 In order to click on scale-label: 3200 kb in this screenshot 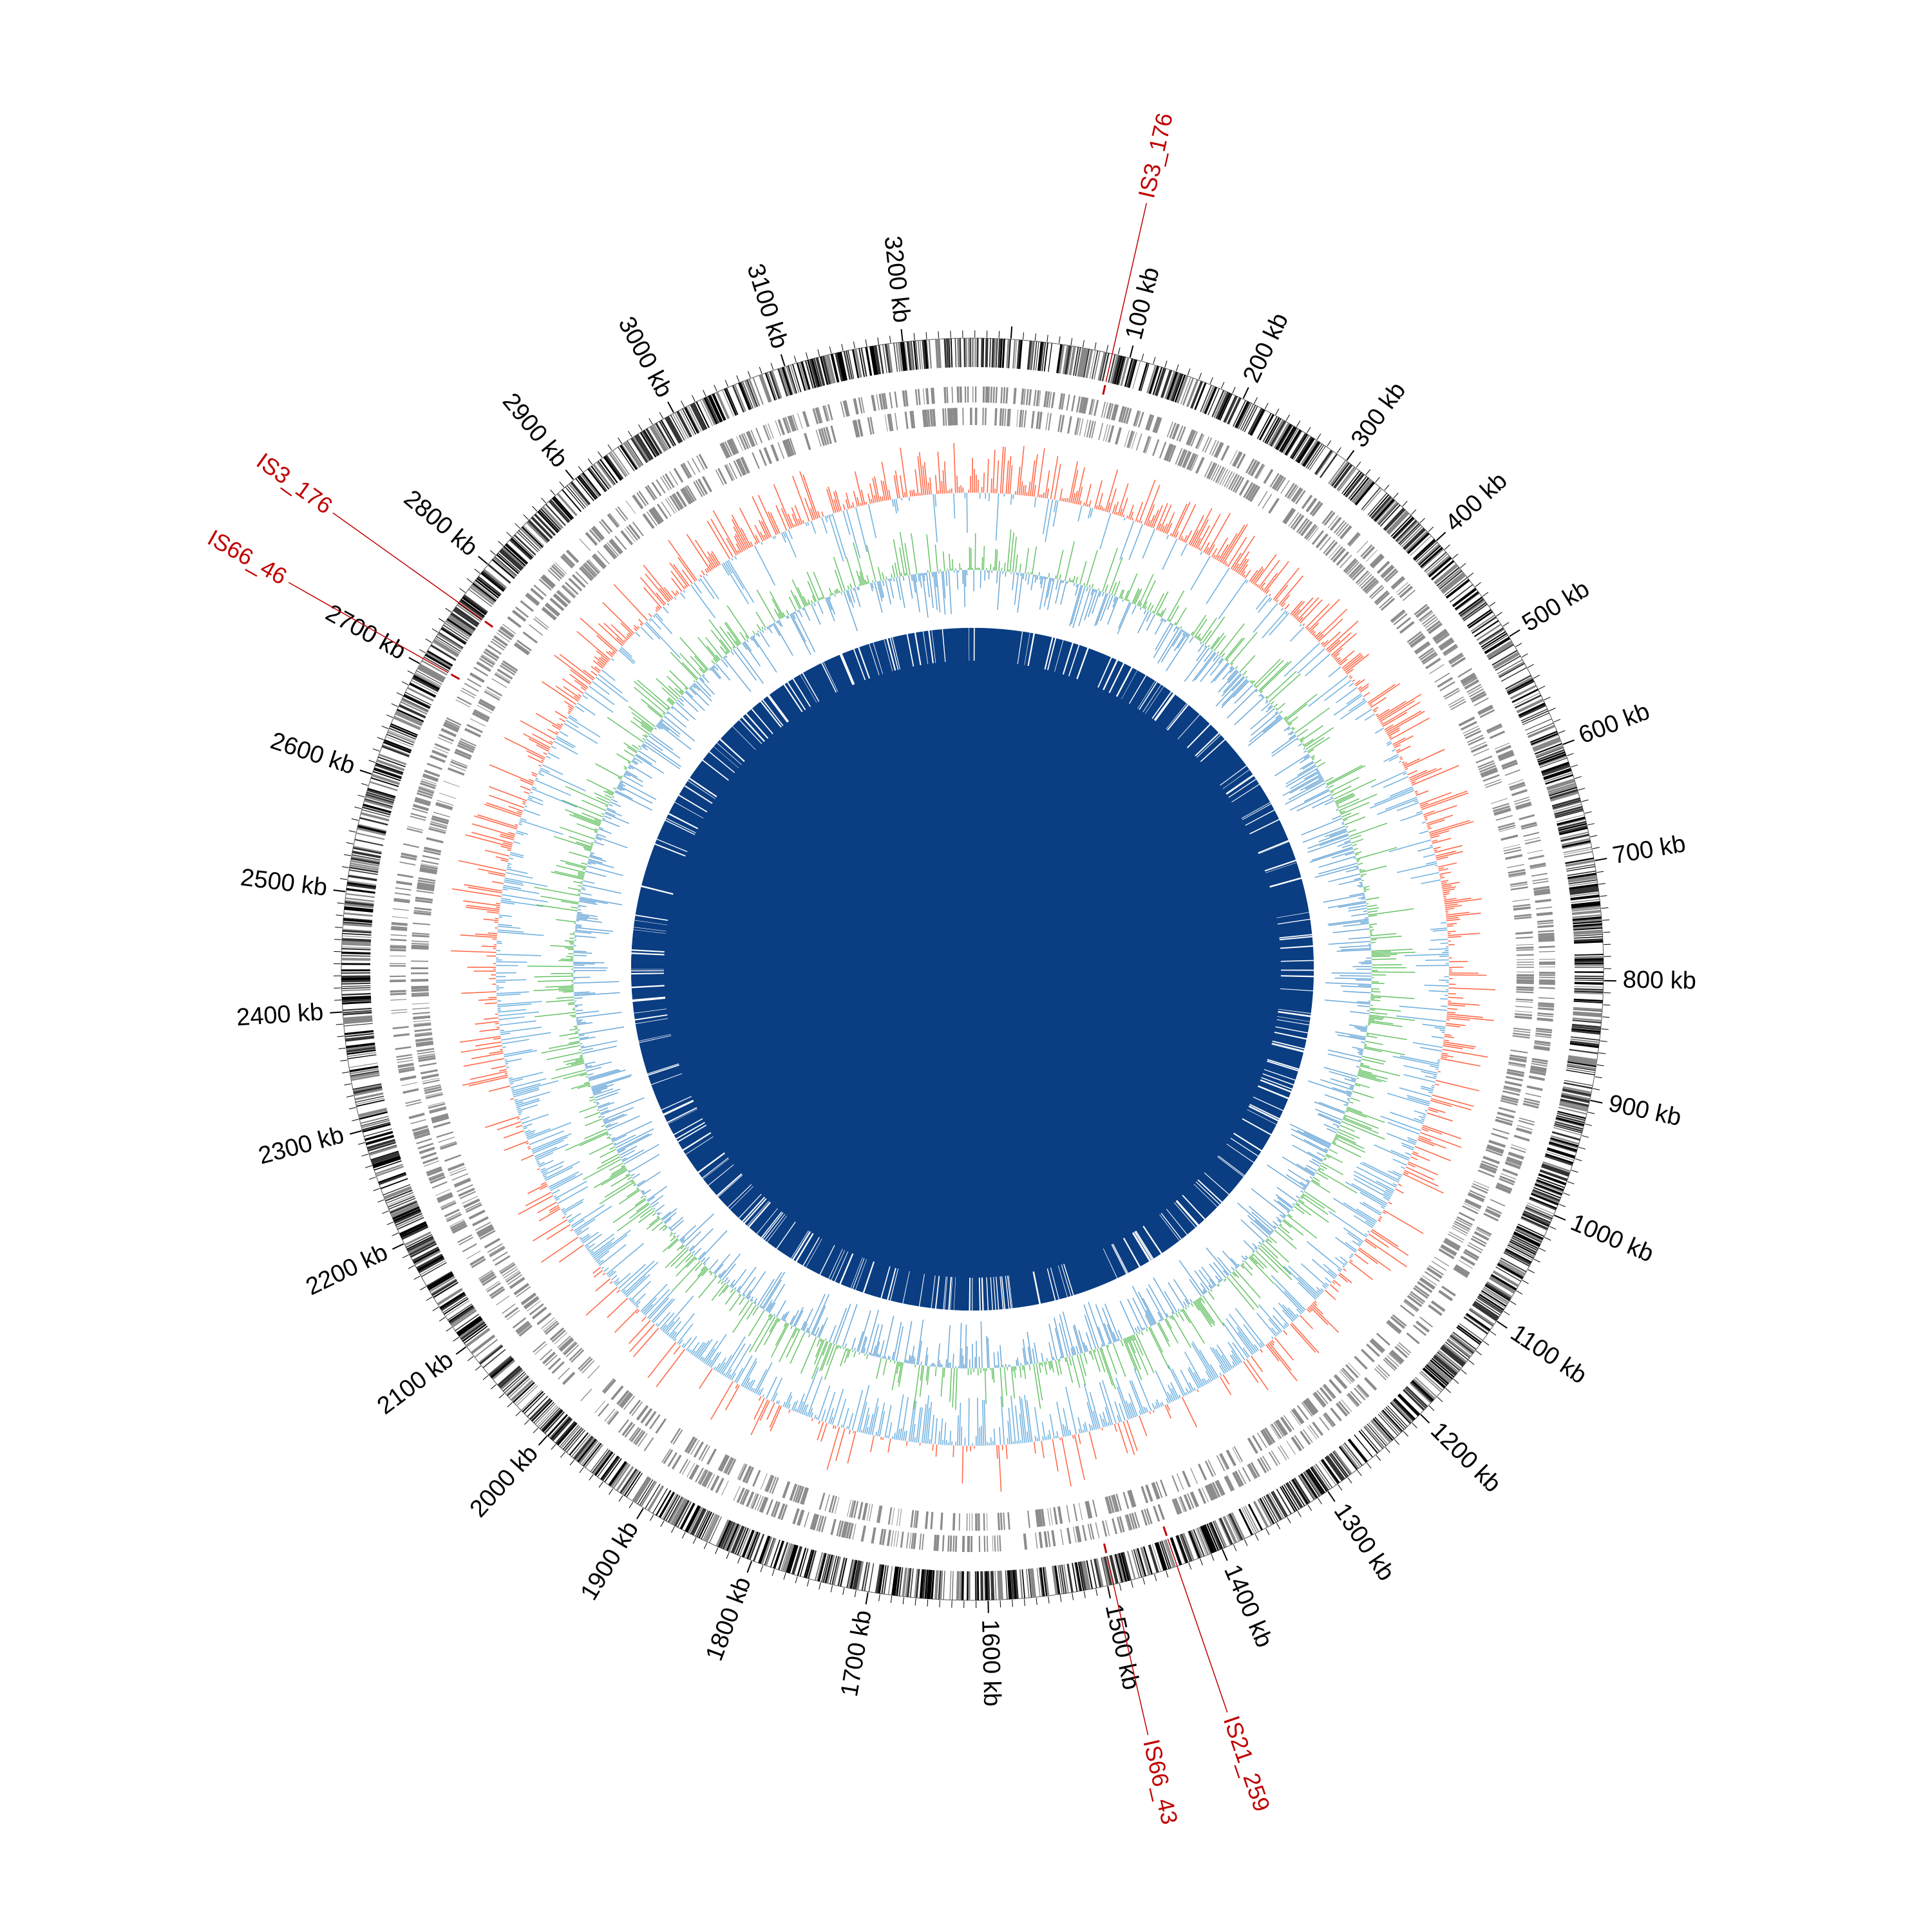, I will do `click(898, 279)`.